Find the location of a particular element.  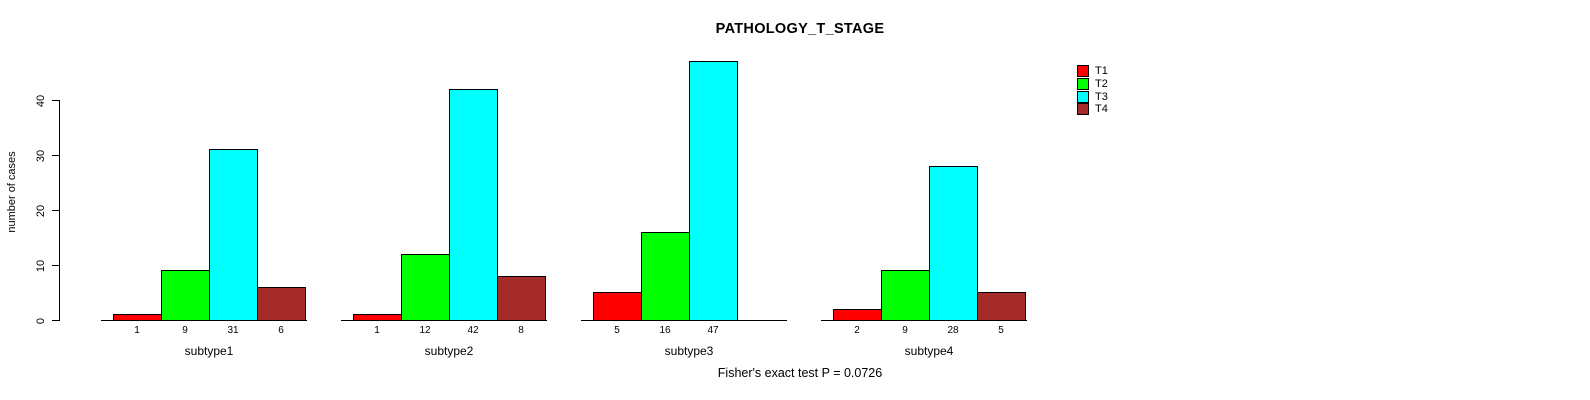

bar-t3-subtype1 is located at coordinates (233, 235).